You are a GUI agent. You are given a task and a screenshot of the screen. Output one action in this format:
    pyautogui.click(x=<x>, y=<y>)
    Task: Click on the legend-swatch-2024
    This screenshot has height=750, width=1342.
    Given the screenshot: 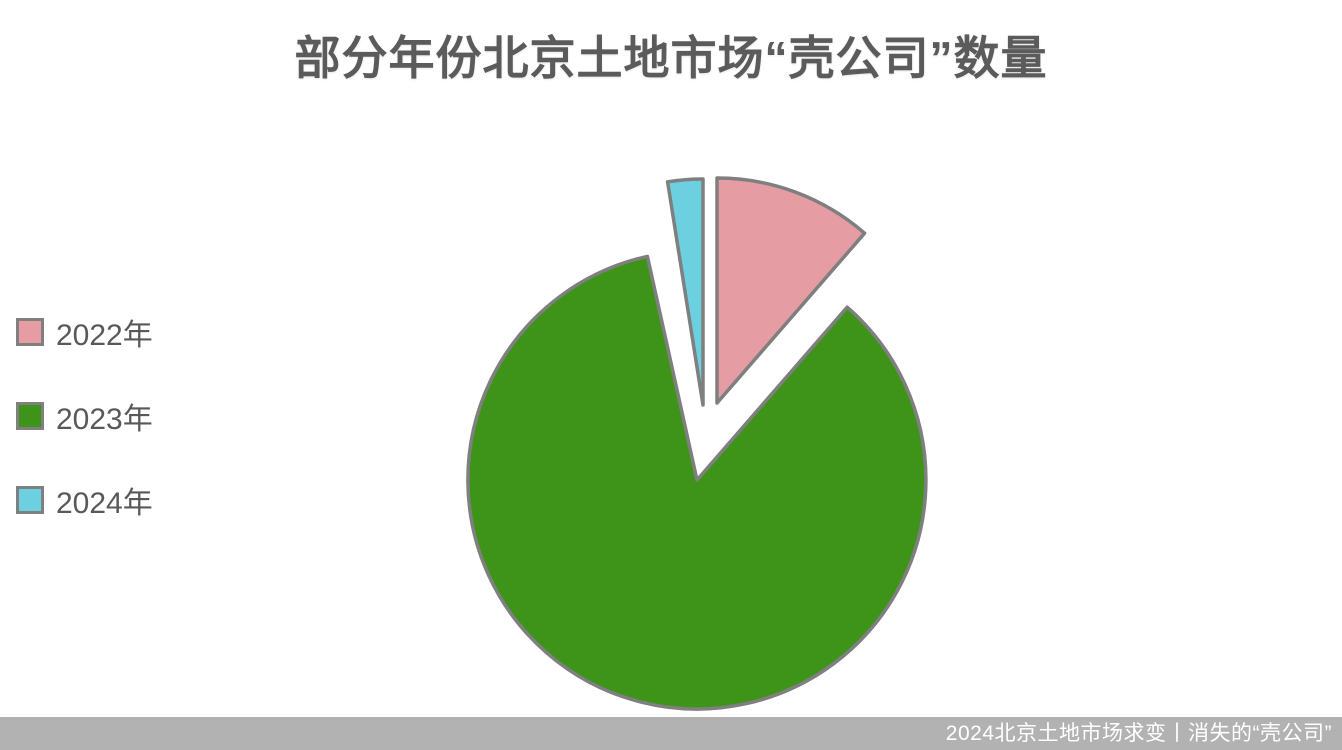 What is the action you would take?
    pyautogui.click(x=30, y=500)
    